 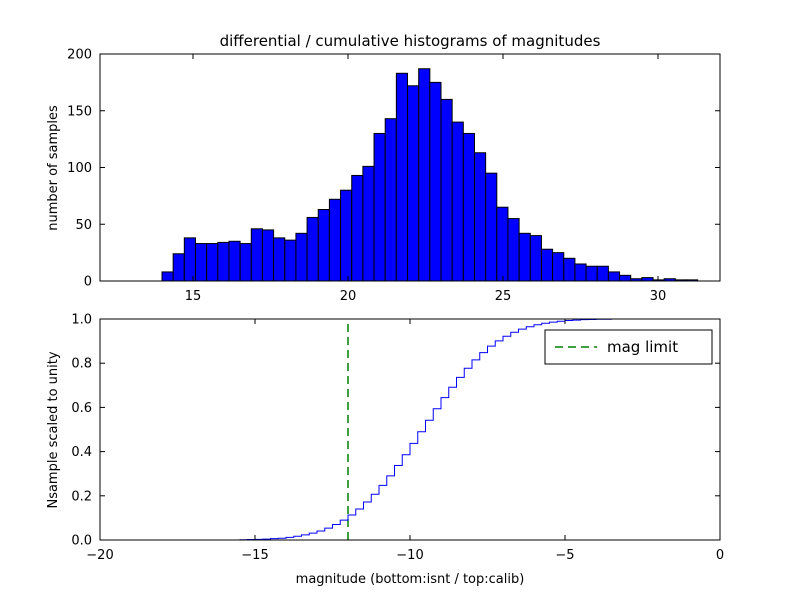 What do you see at coordinates (81, 452) in the screenshot?
I see `y-tick-label: 0.4` at bounding box center [81, 452].